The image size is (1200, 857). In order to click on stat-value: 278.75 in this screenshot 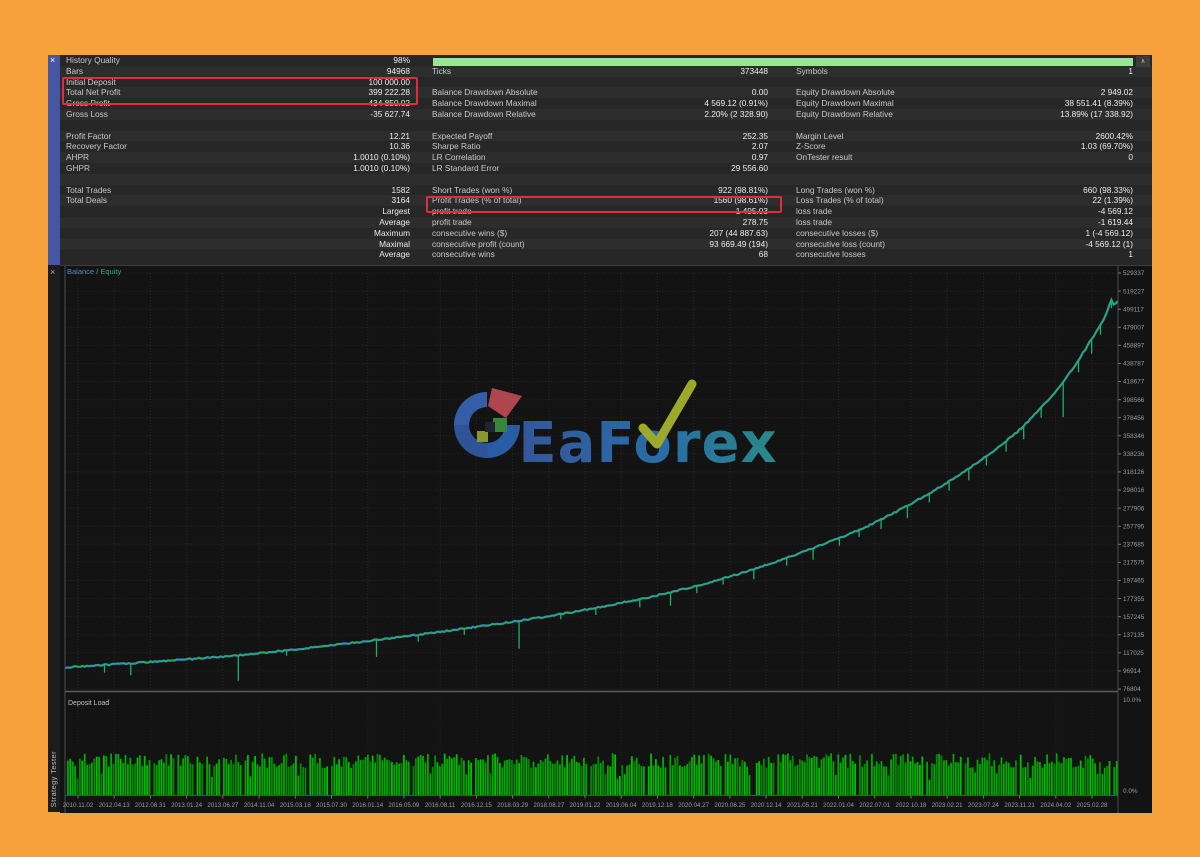, I will do `click(755, 221)`.